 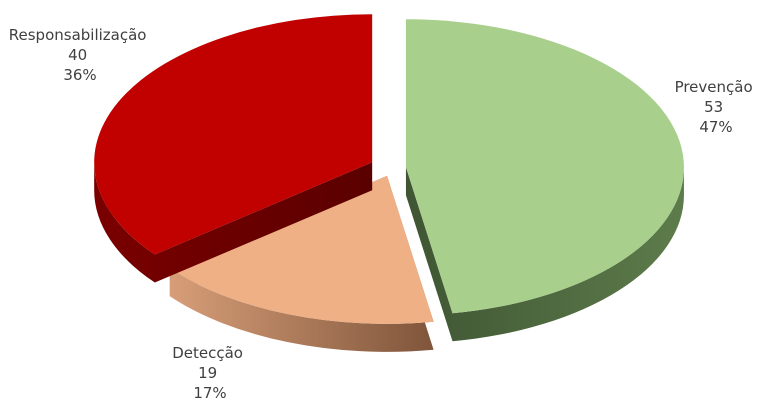 I want to click on label-responsabilizacao-value: 40, so click(x=77, y=55).